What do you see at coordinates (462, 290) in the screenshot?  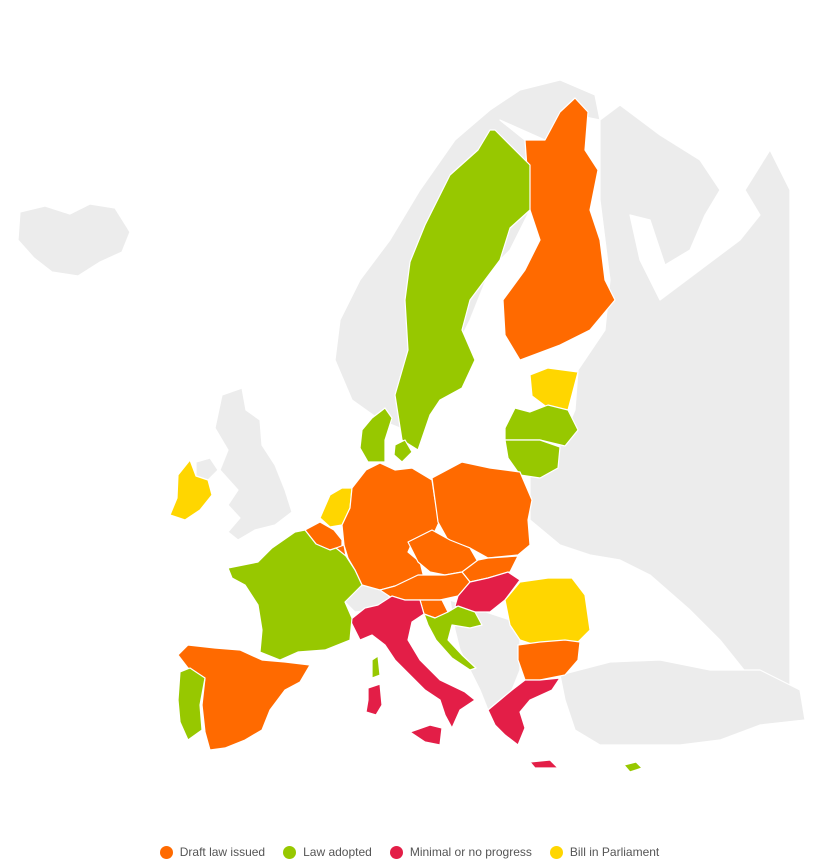 I see `country-sweden` at bounding box center [462, 290].